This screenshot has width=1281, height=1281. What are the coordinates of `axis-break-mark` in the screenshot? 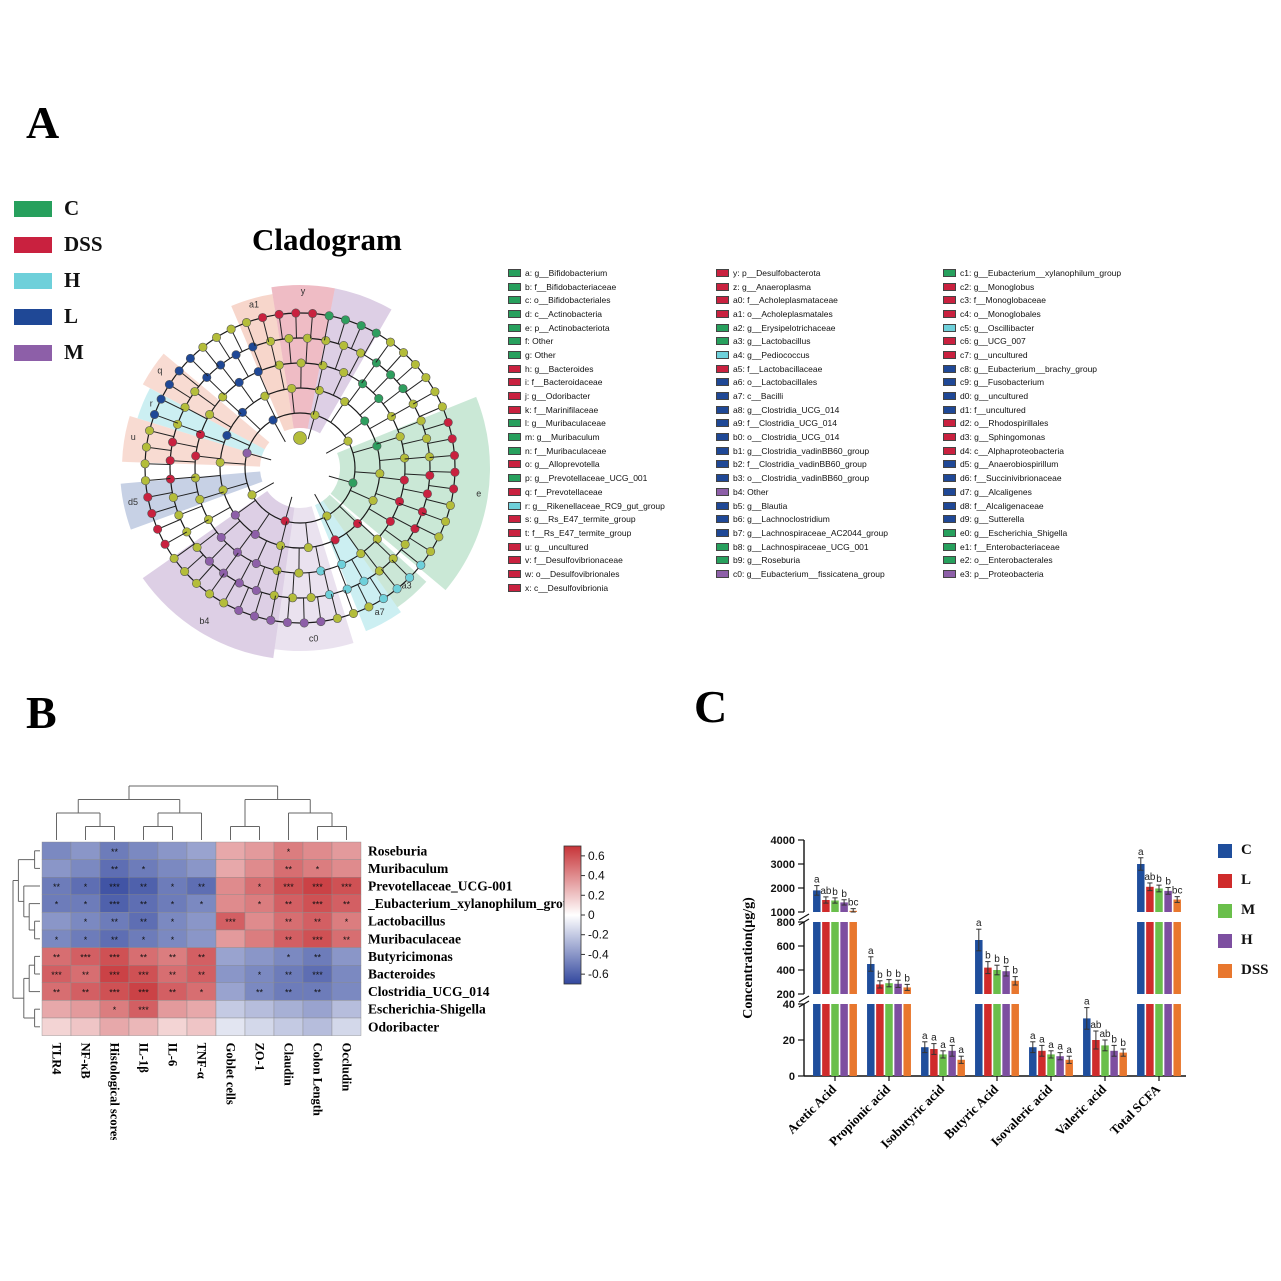 It's located at (804, 922).